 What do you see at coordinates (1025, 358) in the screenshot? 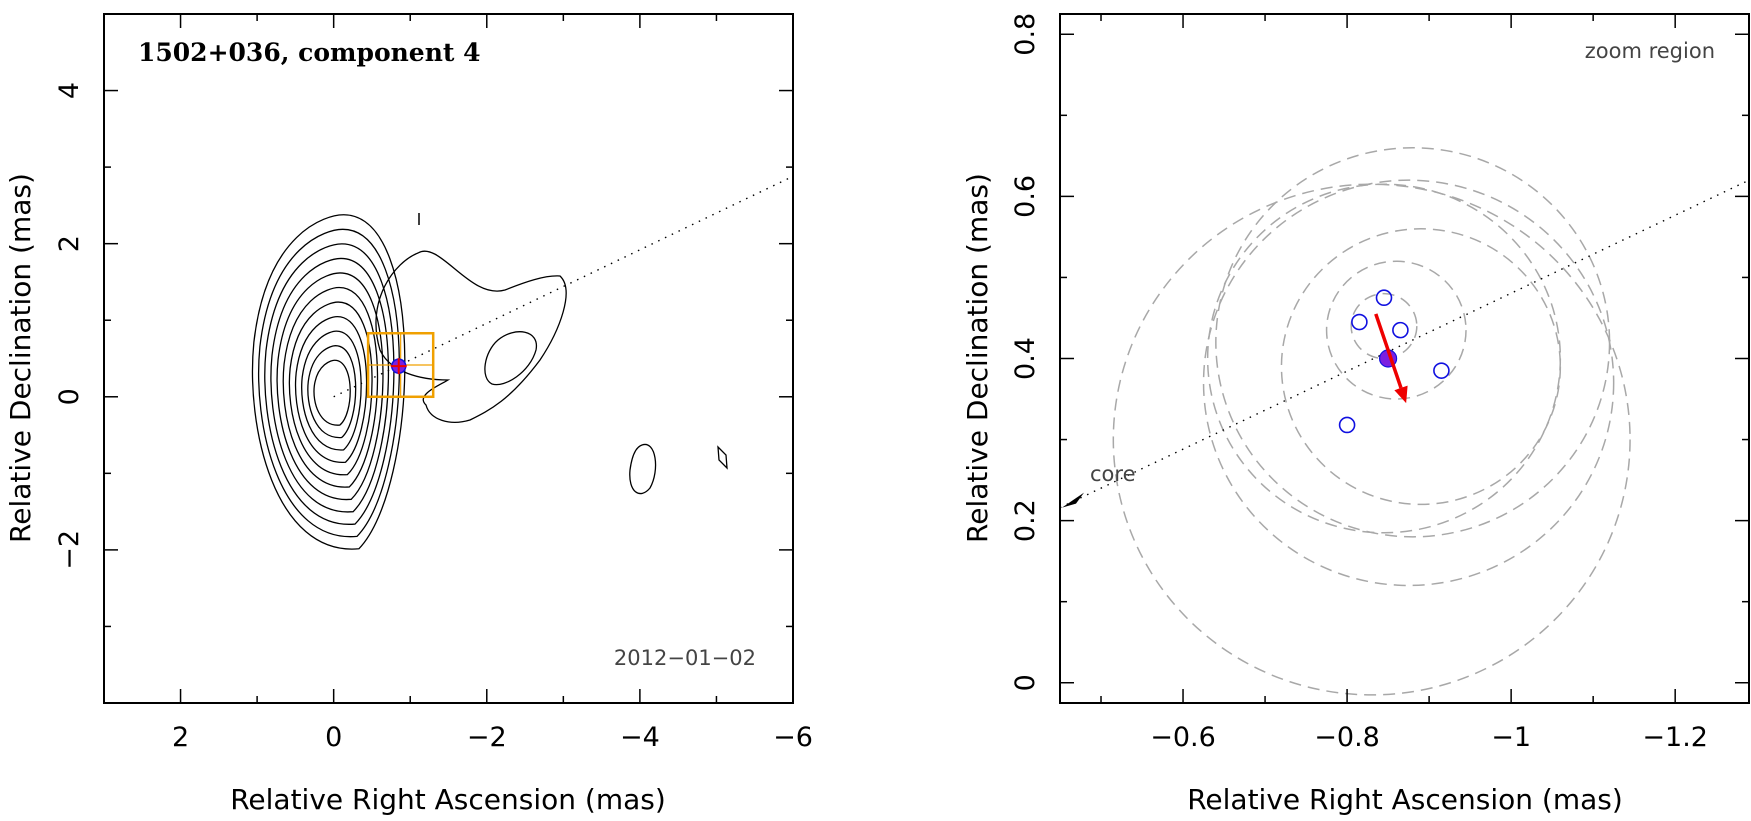
I see `y-tick-label: 0.4` at bounding box center [1025, 358].